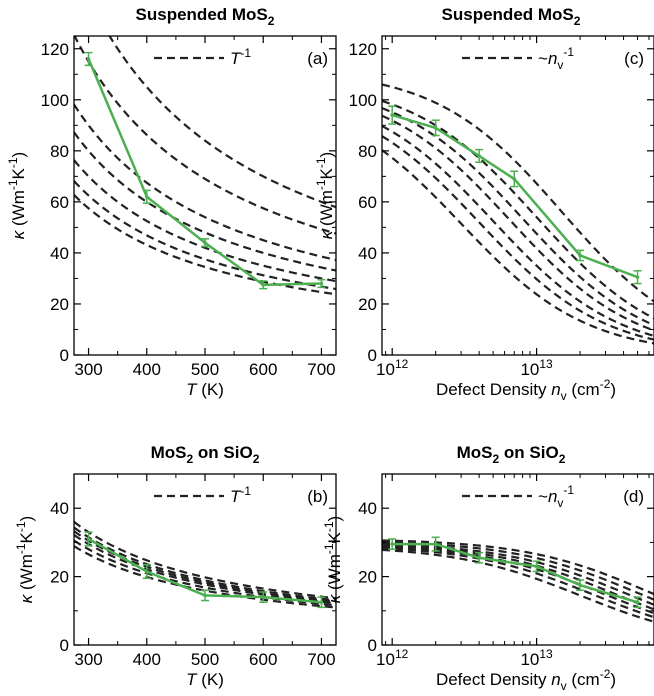 The width and height of the screenshot is (654, 696). What do you see at coordinates (536, 658) in the screenshot?
I see `x-tick-label: 1013` at bounding box center [536, 658].